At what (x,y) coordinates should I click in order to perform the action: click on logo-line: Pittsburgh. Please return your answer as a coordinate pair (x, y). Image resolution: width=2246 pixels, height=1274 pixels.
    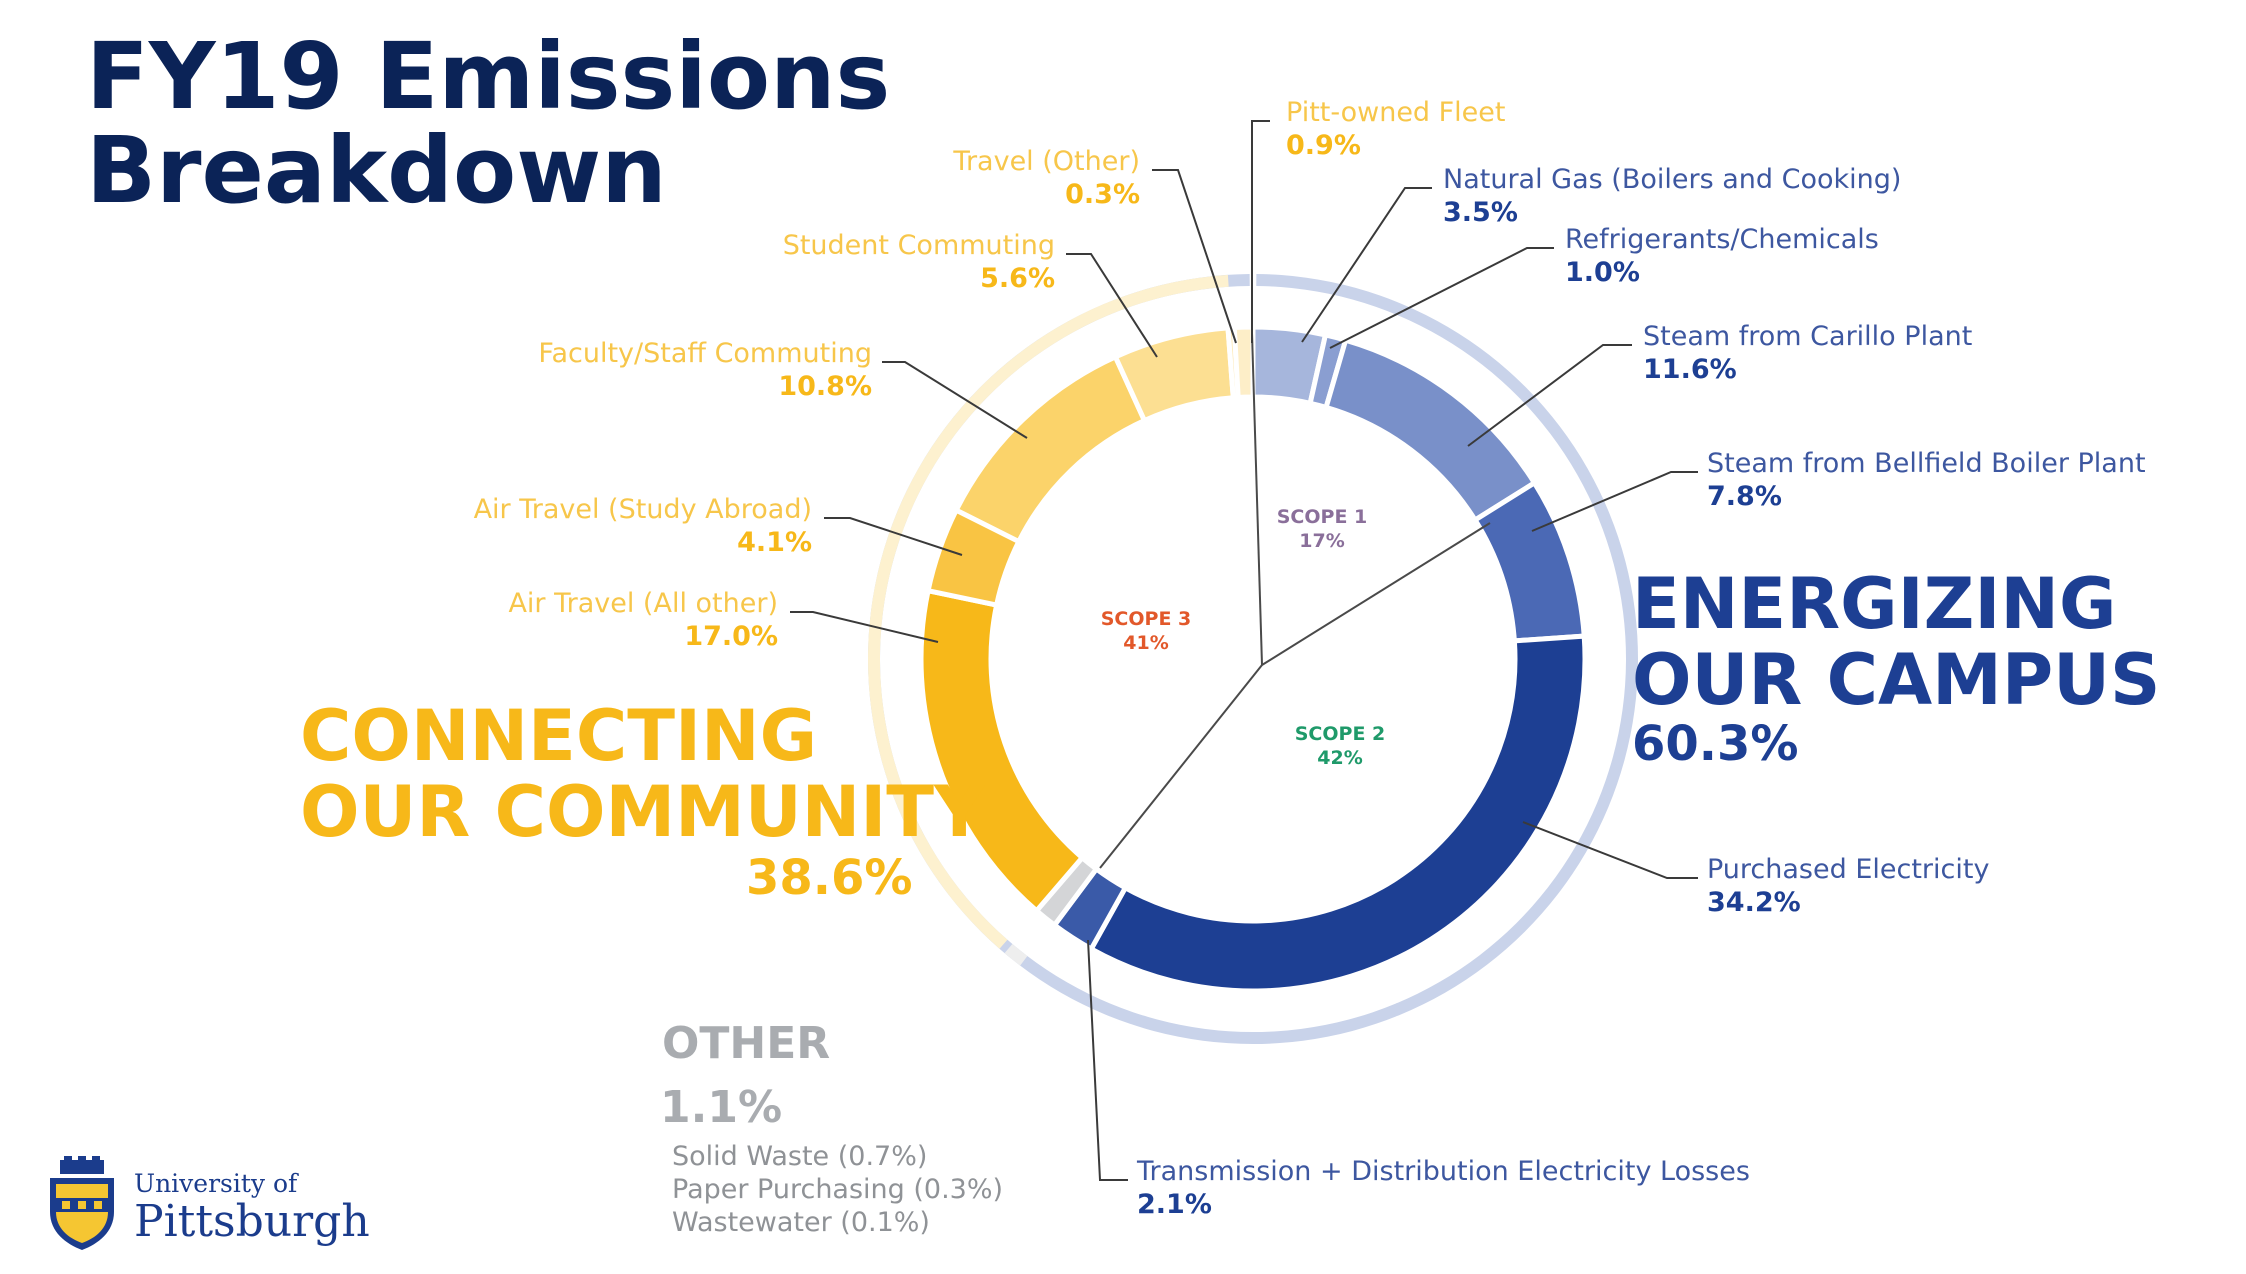
    Looking at the image, I should click on (252, 1221).